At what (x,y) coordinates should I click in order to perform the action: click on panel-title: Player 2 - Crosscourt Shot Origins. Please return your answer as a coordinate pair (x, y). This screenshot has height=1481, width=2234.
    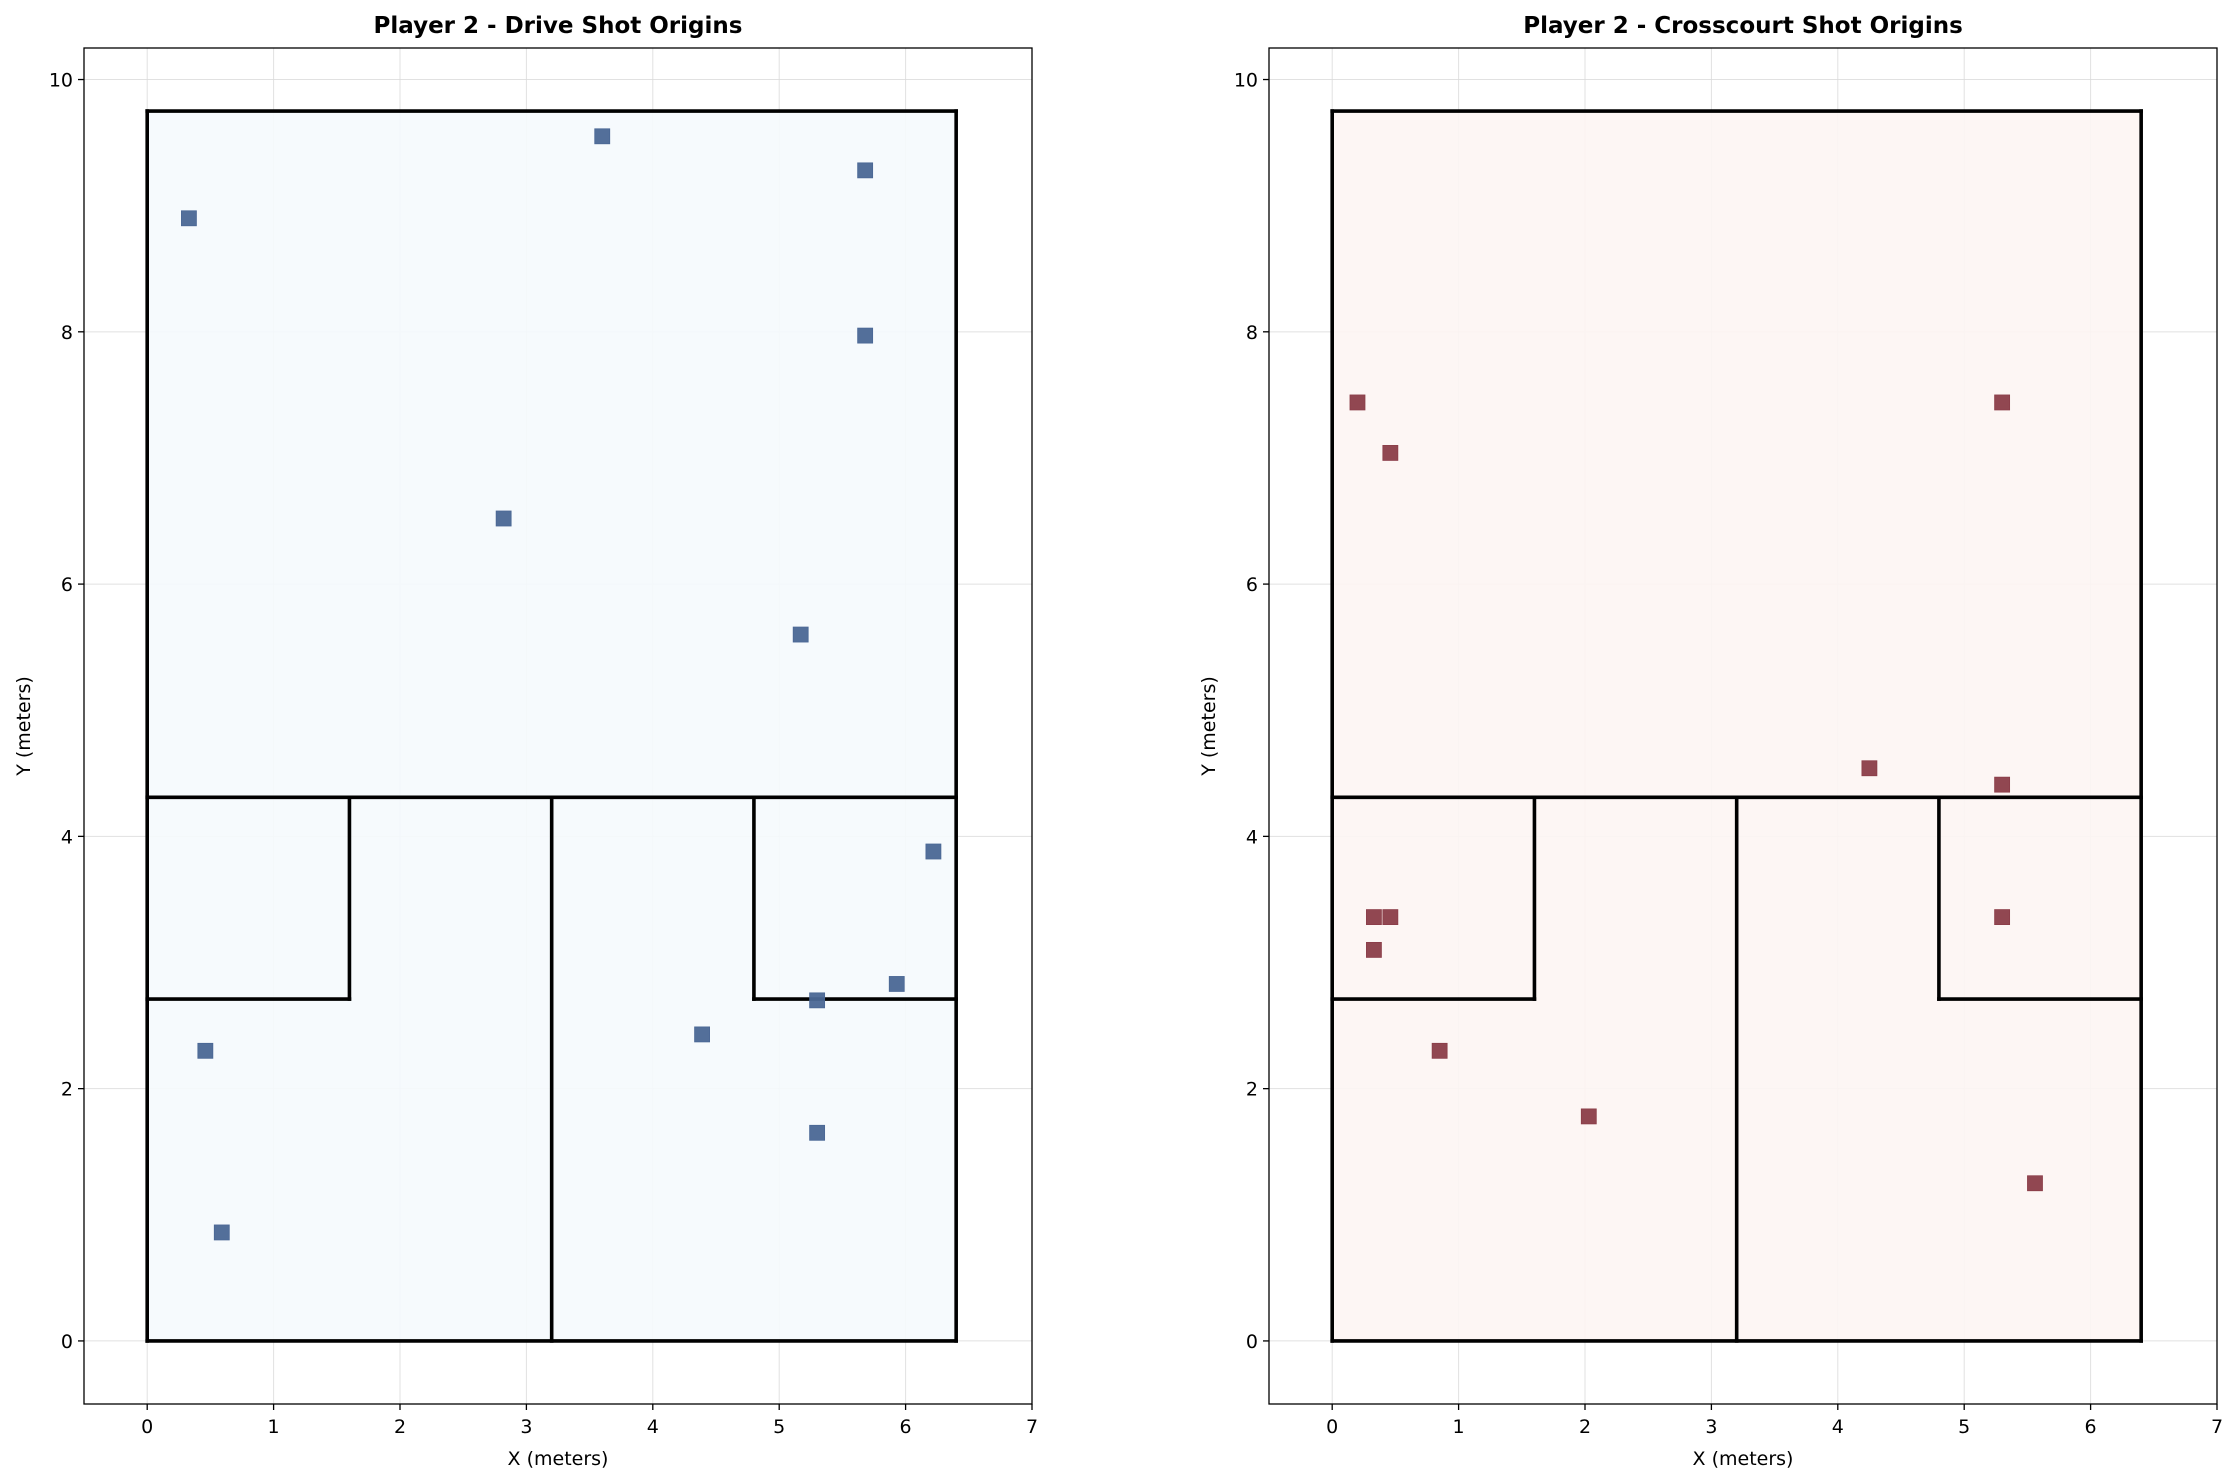
    Looking at the image, I should click on (1743, 26).